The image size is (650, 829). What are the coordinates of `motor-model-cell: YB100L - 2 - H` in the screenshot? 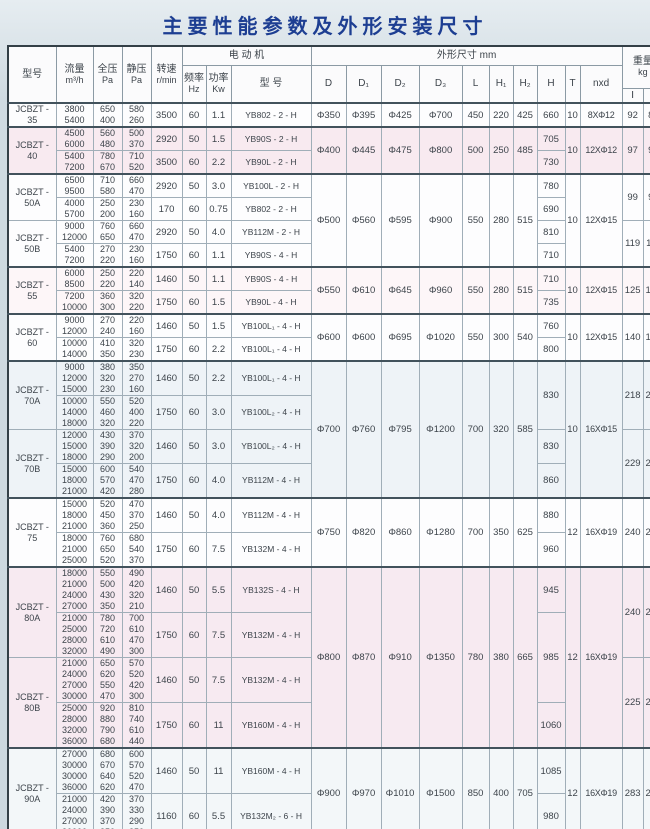 It's located at (271, 185).